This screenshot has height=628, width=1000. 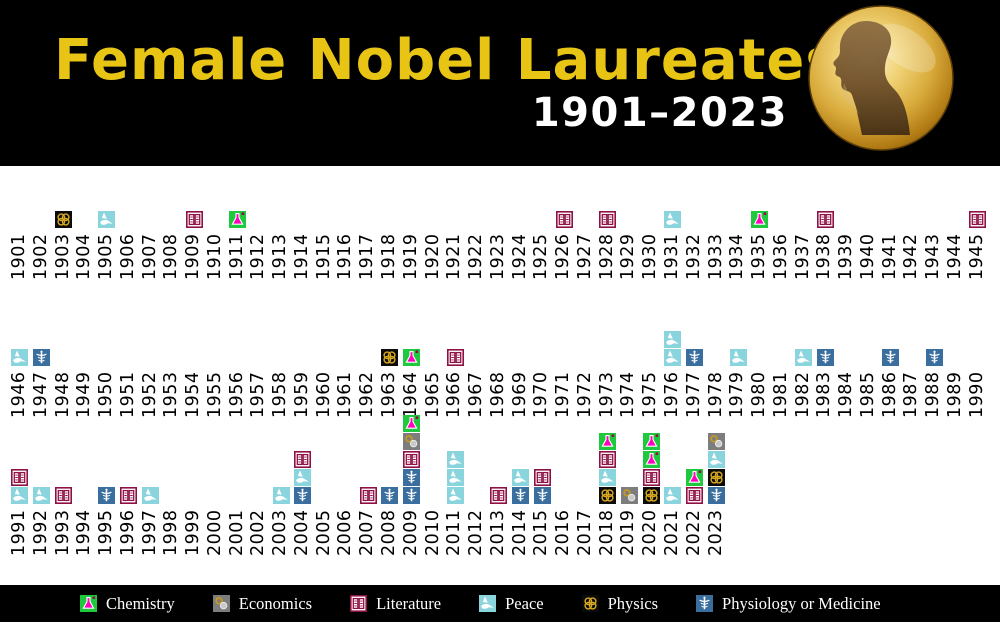 I want to click on year-label: 1971, so click(x=563, y=394).